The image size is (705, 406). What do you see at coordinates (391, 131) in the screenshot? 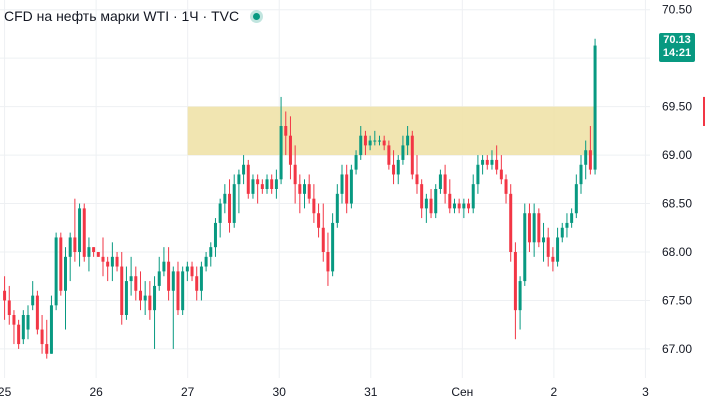
I see `resistance-zone` at bounding box center [391, 131].